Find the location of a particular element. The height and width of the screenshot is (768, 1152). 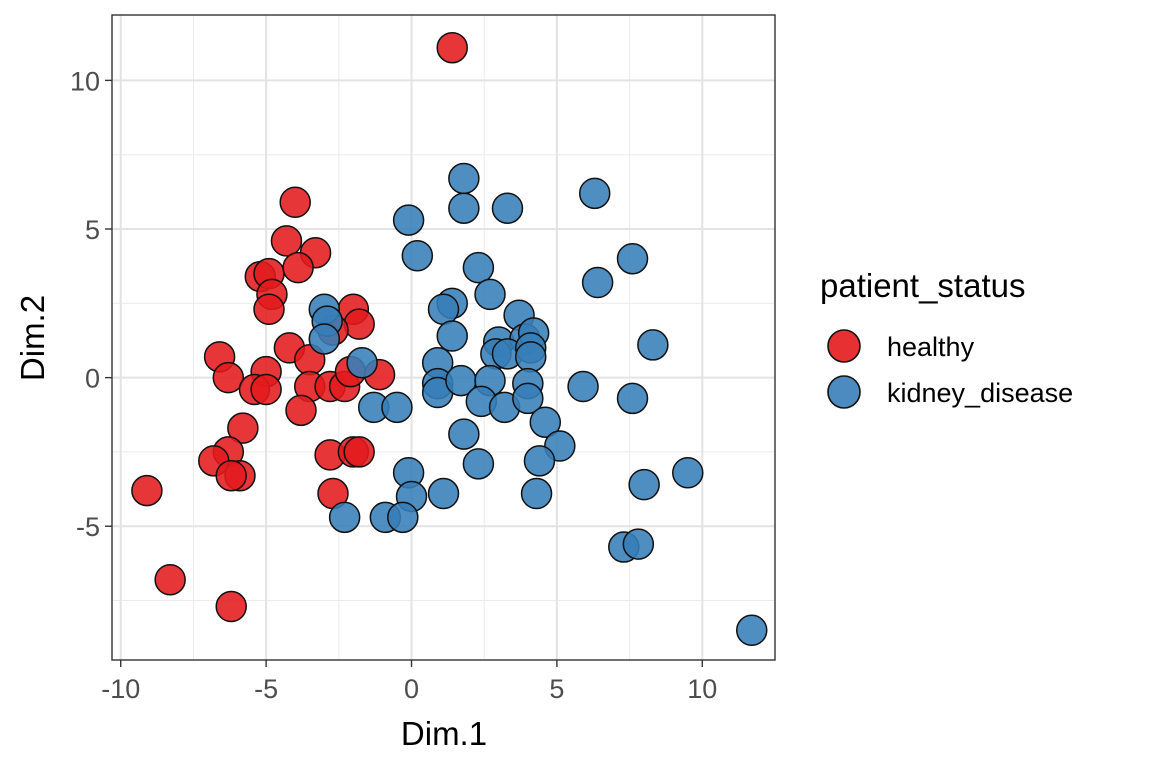

x-tick-label: -10 is located at coordinates (120, 689).